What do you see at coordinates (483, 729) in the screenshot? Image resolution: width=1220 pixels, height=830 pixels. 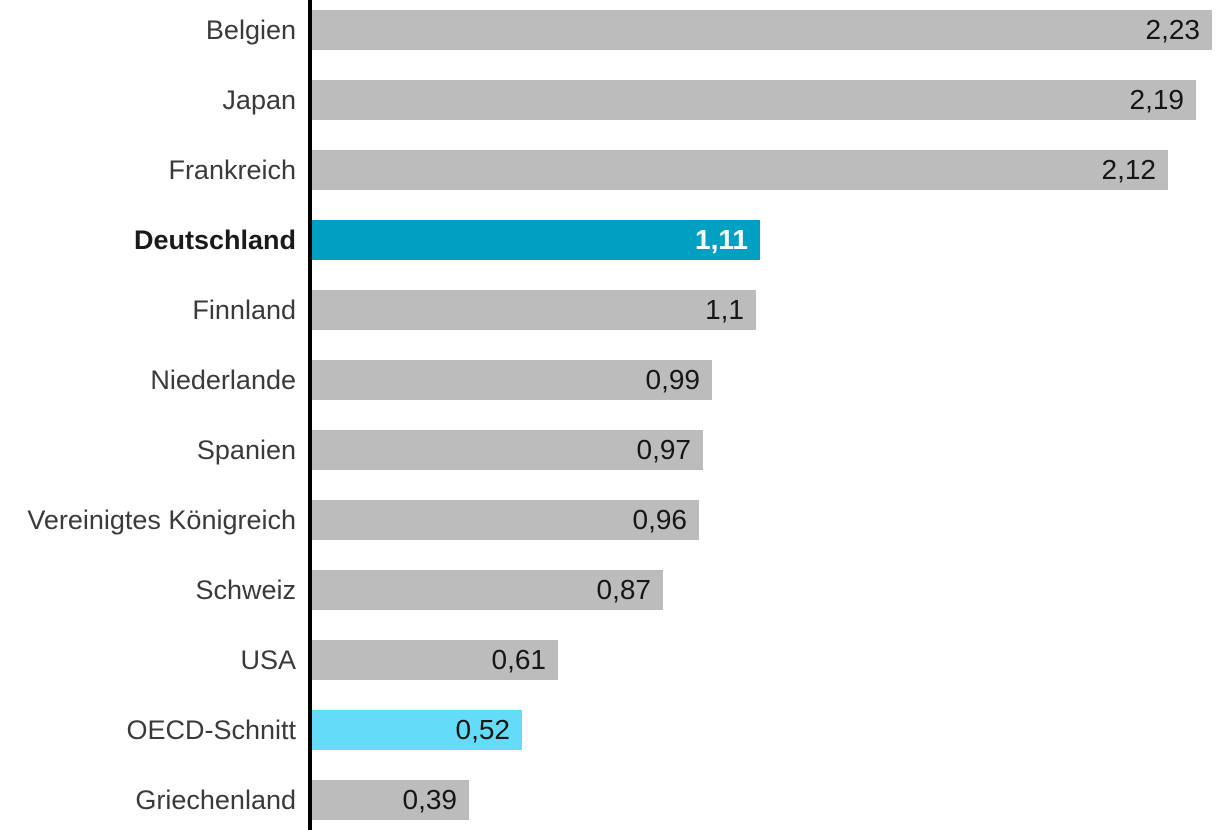 I see `bar-value-label: 0,52` at bounding box center [483, 729].